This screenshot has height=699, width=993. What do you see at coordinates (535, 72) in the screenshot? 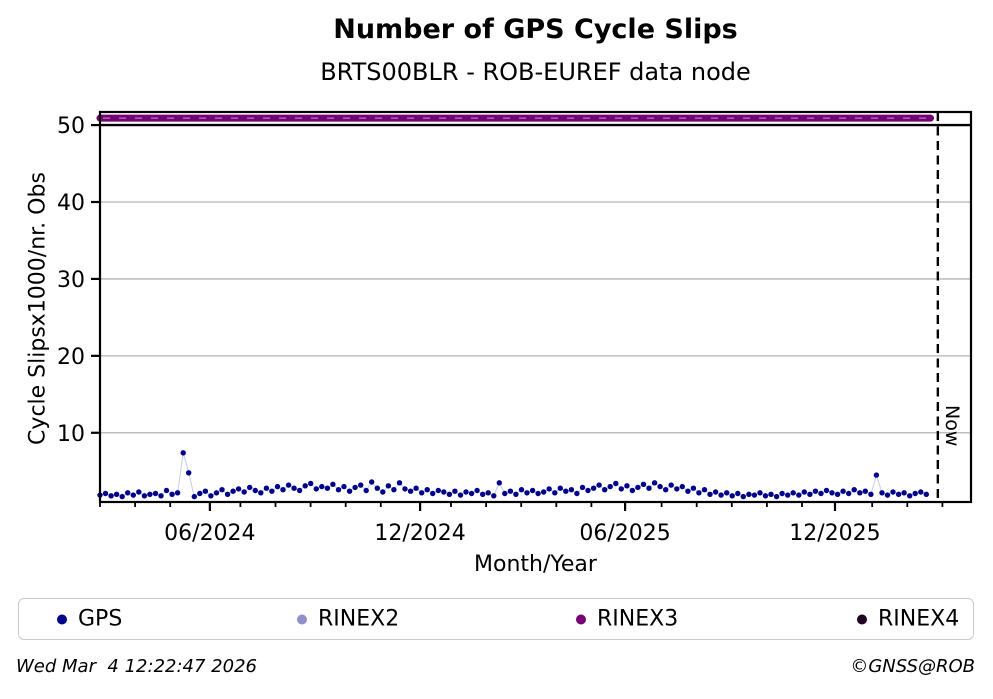
I see `chart-subtitle: BRTS00BLR - ROB-EUREF data node` at bounding box center [535, 72].